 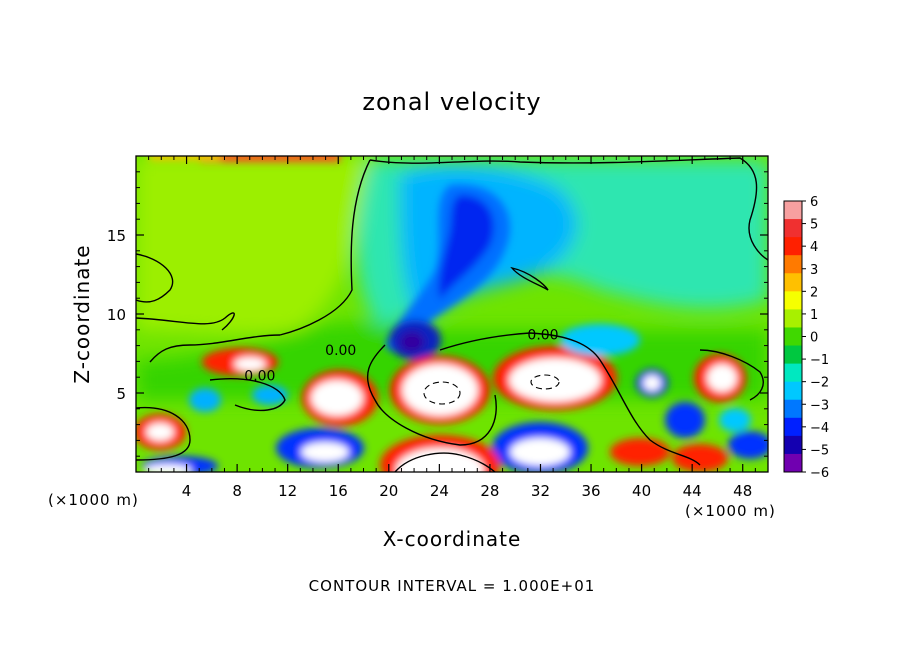 What do you see at coordinates (742, 491) in the screenshot?
I see `x-tick-label: 48` at bounding box center [742, 491].